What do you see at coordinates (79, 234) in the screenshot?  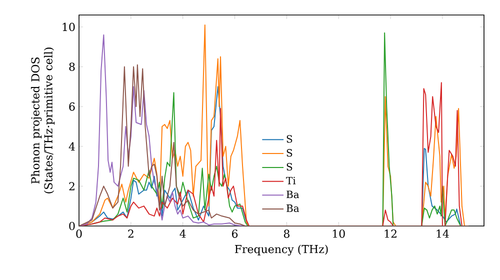 I see `x-tick-label: 0` at bounding box center [79, 234].